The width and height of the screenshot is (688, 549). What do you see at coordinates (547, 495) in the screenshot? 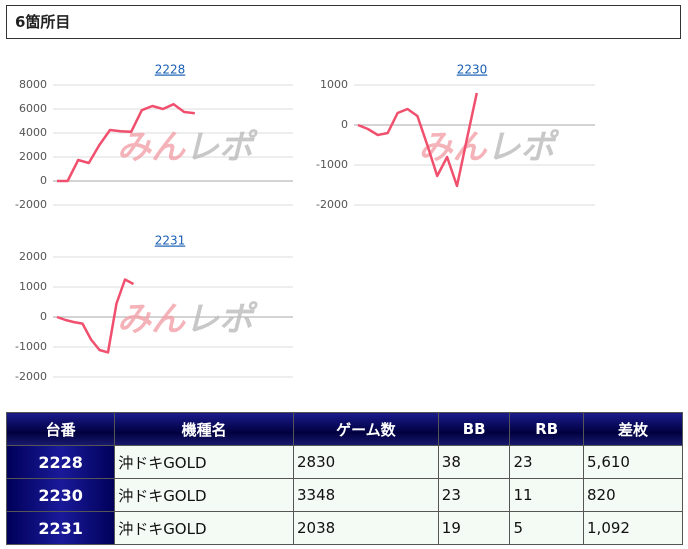
I see `table-cell: 11` at bounding box center [547, 495].